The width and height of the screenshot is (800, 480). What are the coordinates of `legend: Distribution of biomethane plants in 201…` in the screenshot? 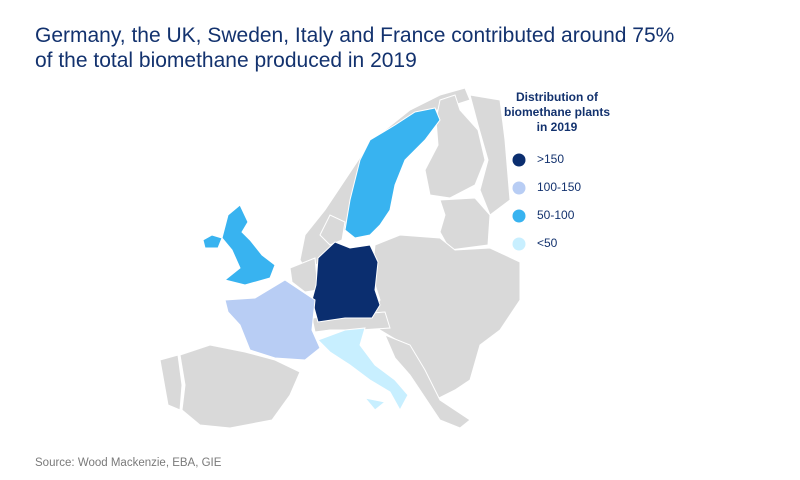 It's located at (557, 170).